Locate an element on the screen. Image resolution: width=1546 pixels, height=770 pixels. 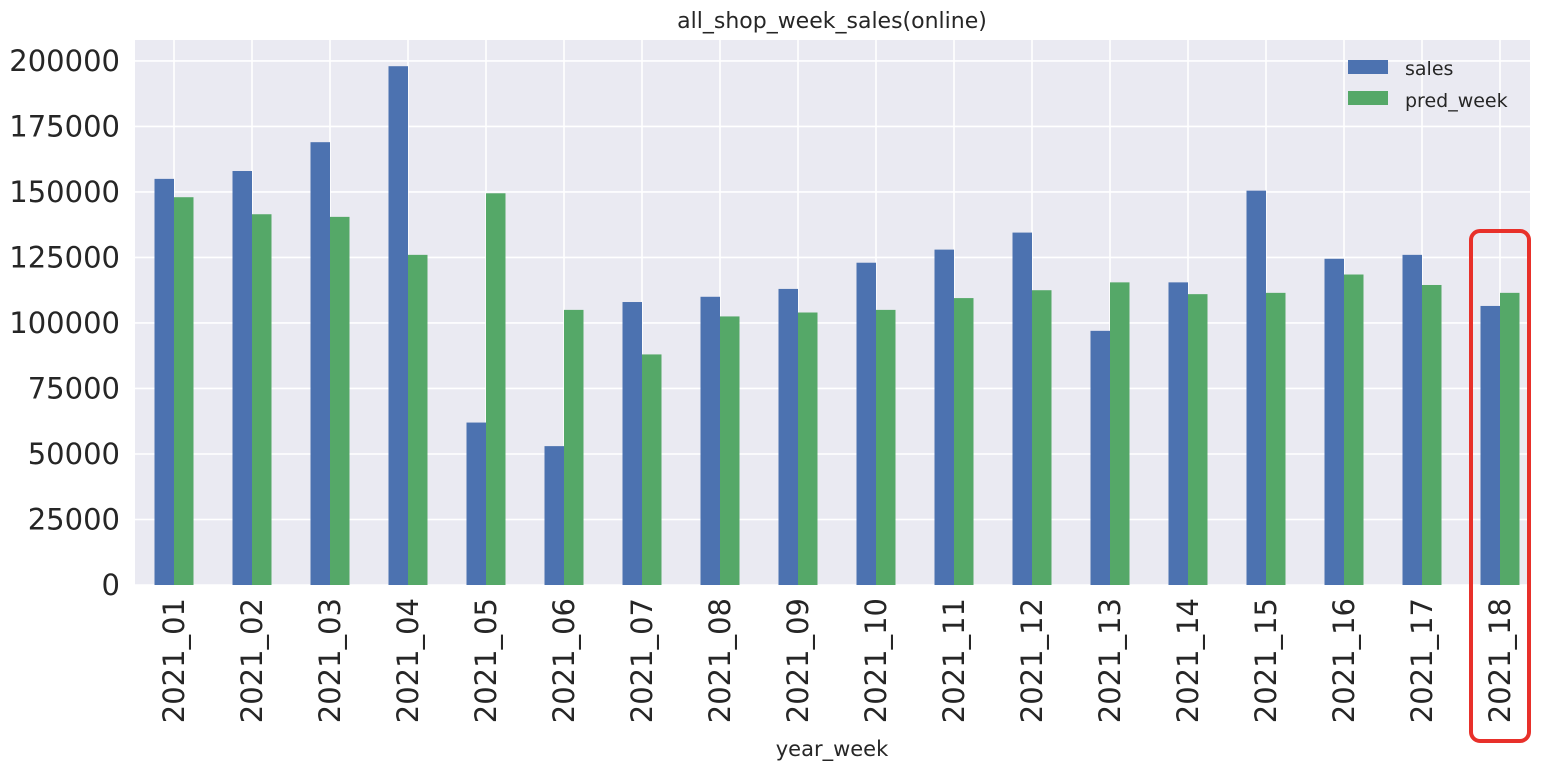
y-tick-label: 0 is located at coordinates (111, 585).